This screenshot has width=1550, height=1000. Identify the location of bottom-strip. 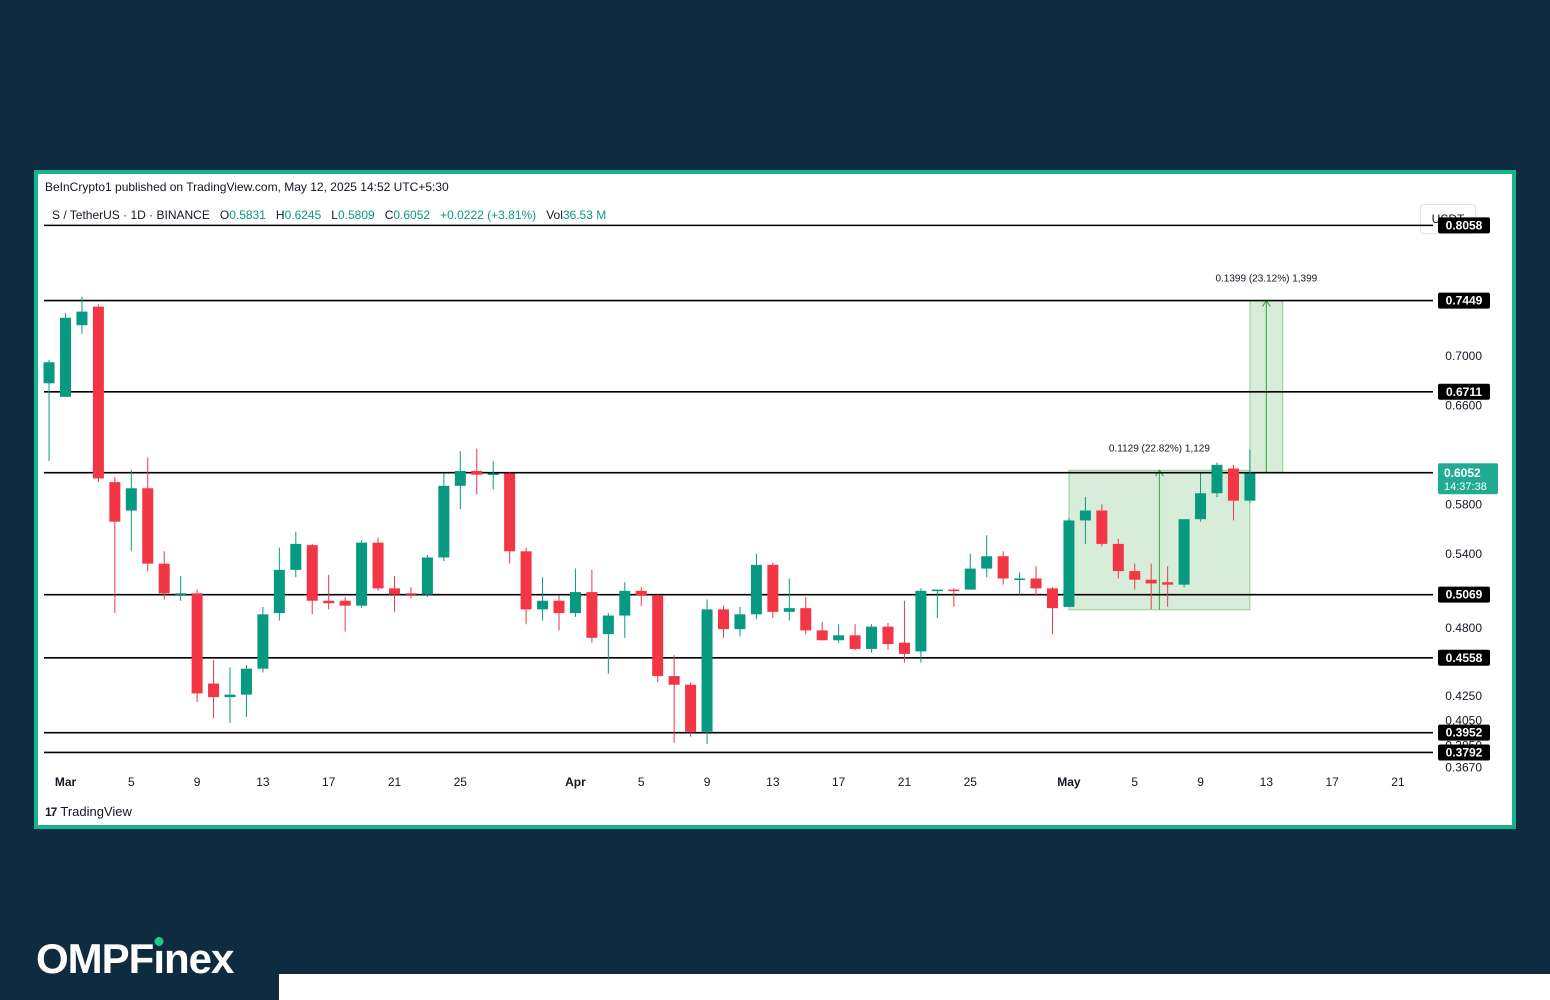
(914, 987).